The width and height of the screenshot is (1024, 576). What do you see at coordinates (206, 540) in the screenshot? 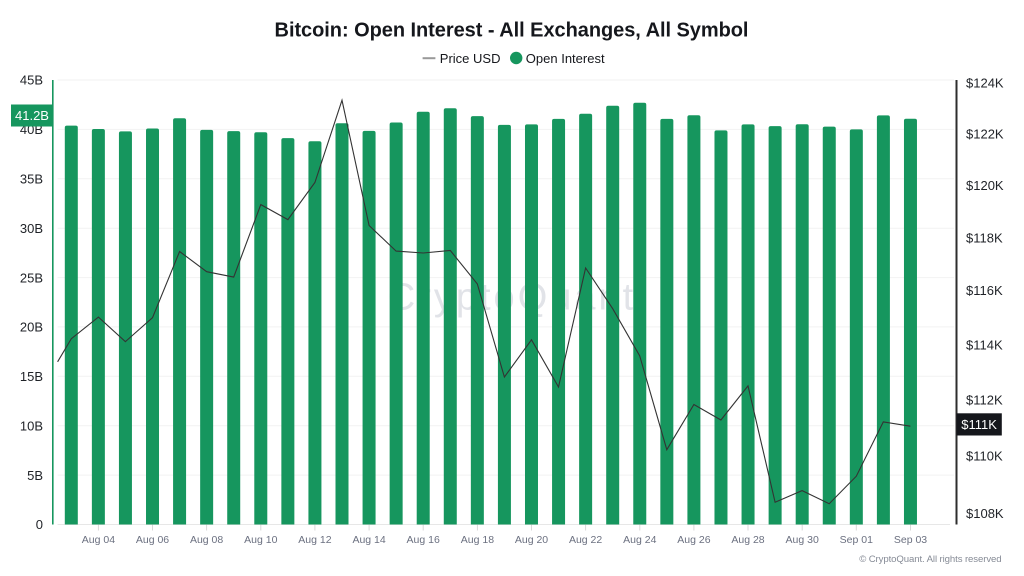
I see `svg-text: Aug 08` at bounding box center [206, 540].